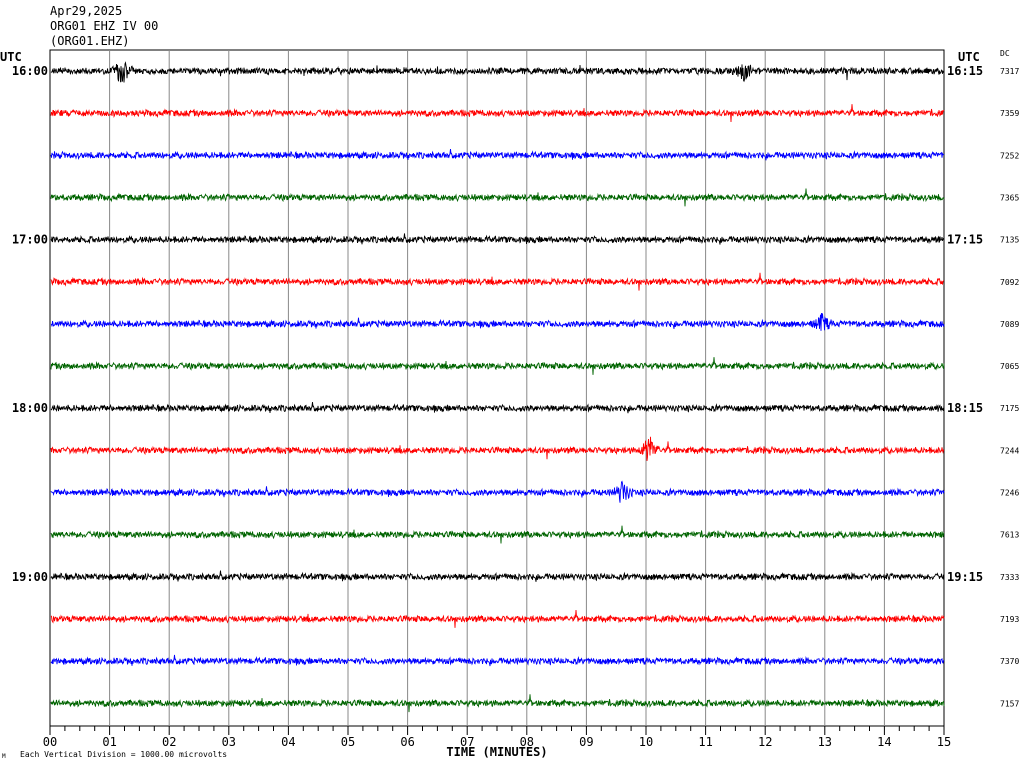 This screenshot has width=1024, height=768. I want to click on x-tick-label-10: 10, so click(646, 742).